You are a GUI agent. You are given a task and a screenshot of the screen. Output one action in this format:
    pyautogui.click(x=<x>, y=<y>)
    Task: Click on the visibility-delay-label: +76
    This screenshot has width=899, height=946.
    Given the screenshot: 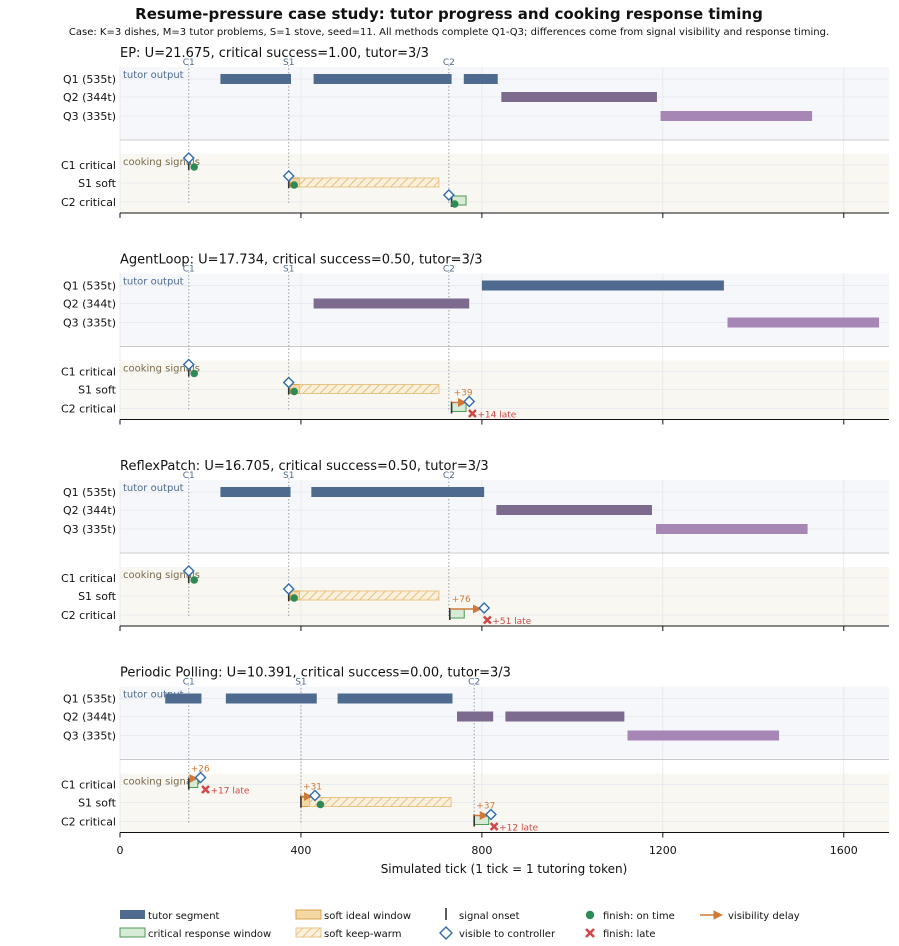 What is the action you would take?
    pyautogui.click(x=461, y=600)
    